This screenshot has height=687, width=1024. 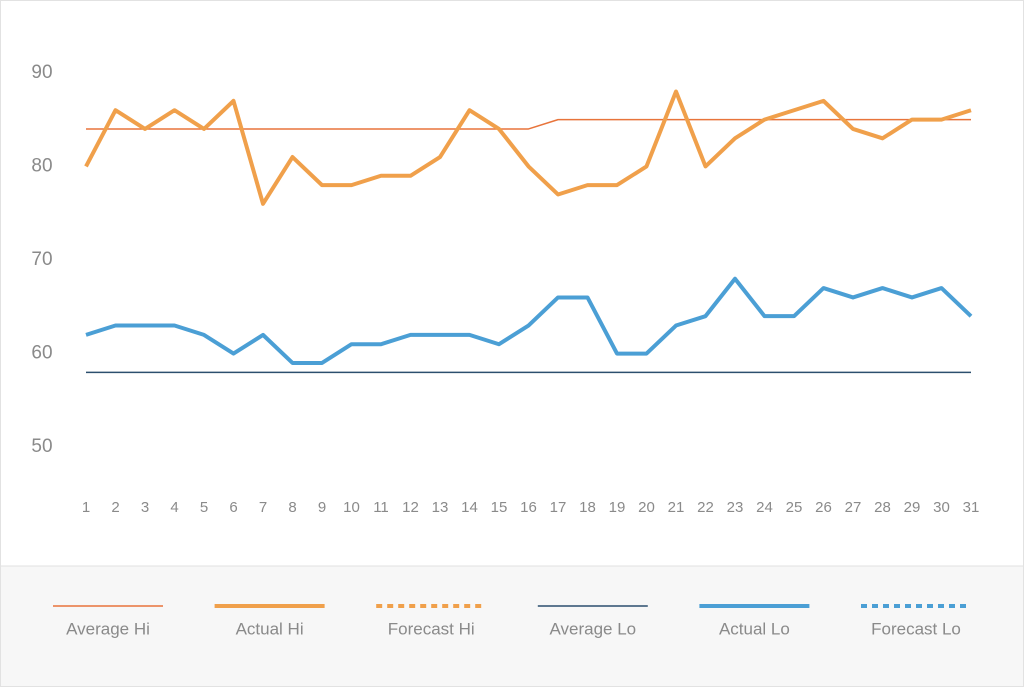 I want to click on y-tick-label: 50, so click(x=41, y=446).